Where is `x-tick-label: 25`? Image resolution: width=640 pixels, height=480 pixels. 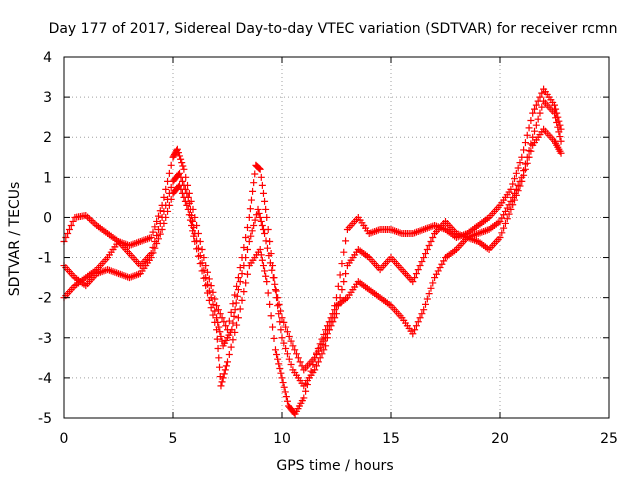
x-tick-label: 25 is located at coordinates (609, 439).